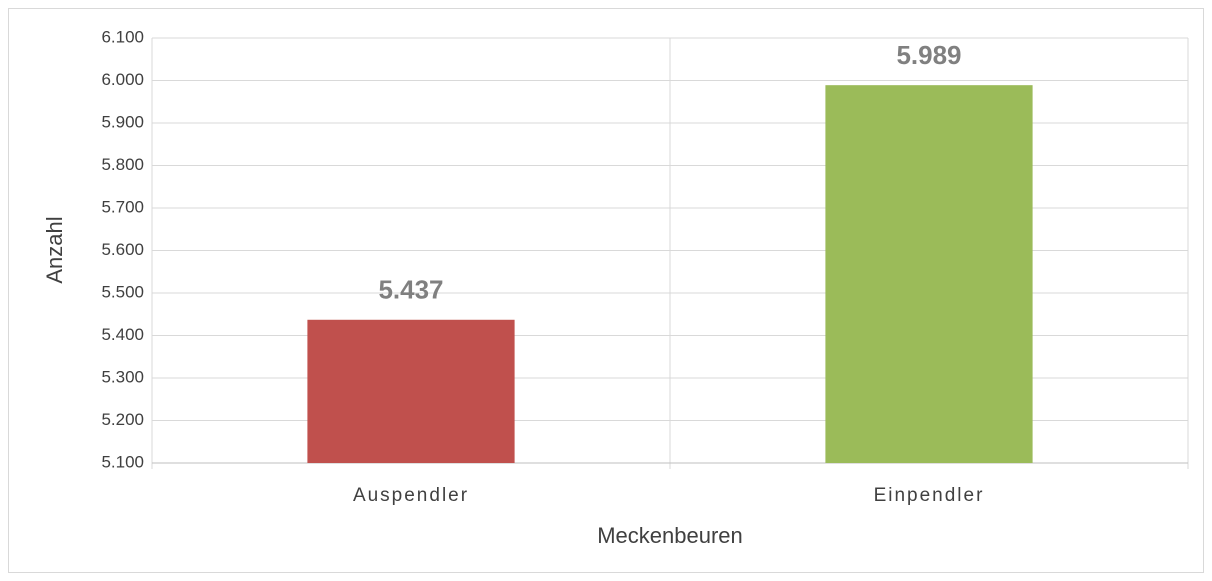 The image size is (1212, 581). Describe the element at coordinates (122, 376) in the screenshot. I see `y-tick-label: 5.300` at that location.